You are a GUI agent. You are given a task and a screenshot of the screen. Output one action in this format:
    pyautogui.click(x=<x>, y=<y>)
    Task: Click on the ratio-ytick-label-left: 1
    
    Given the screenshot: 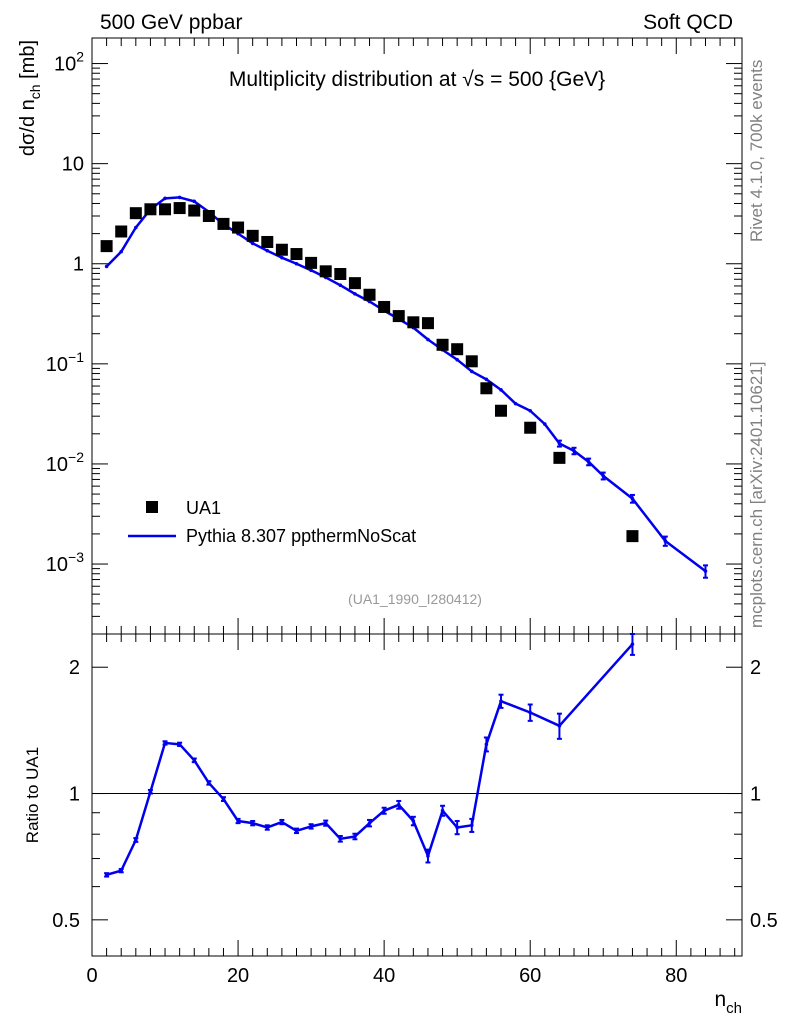 What is the action you would take?
    pyautogui.click(x=74, y=795)
    